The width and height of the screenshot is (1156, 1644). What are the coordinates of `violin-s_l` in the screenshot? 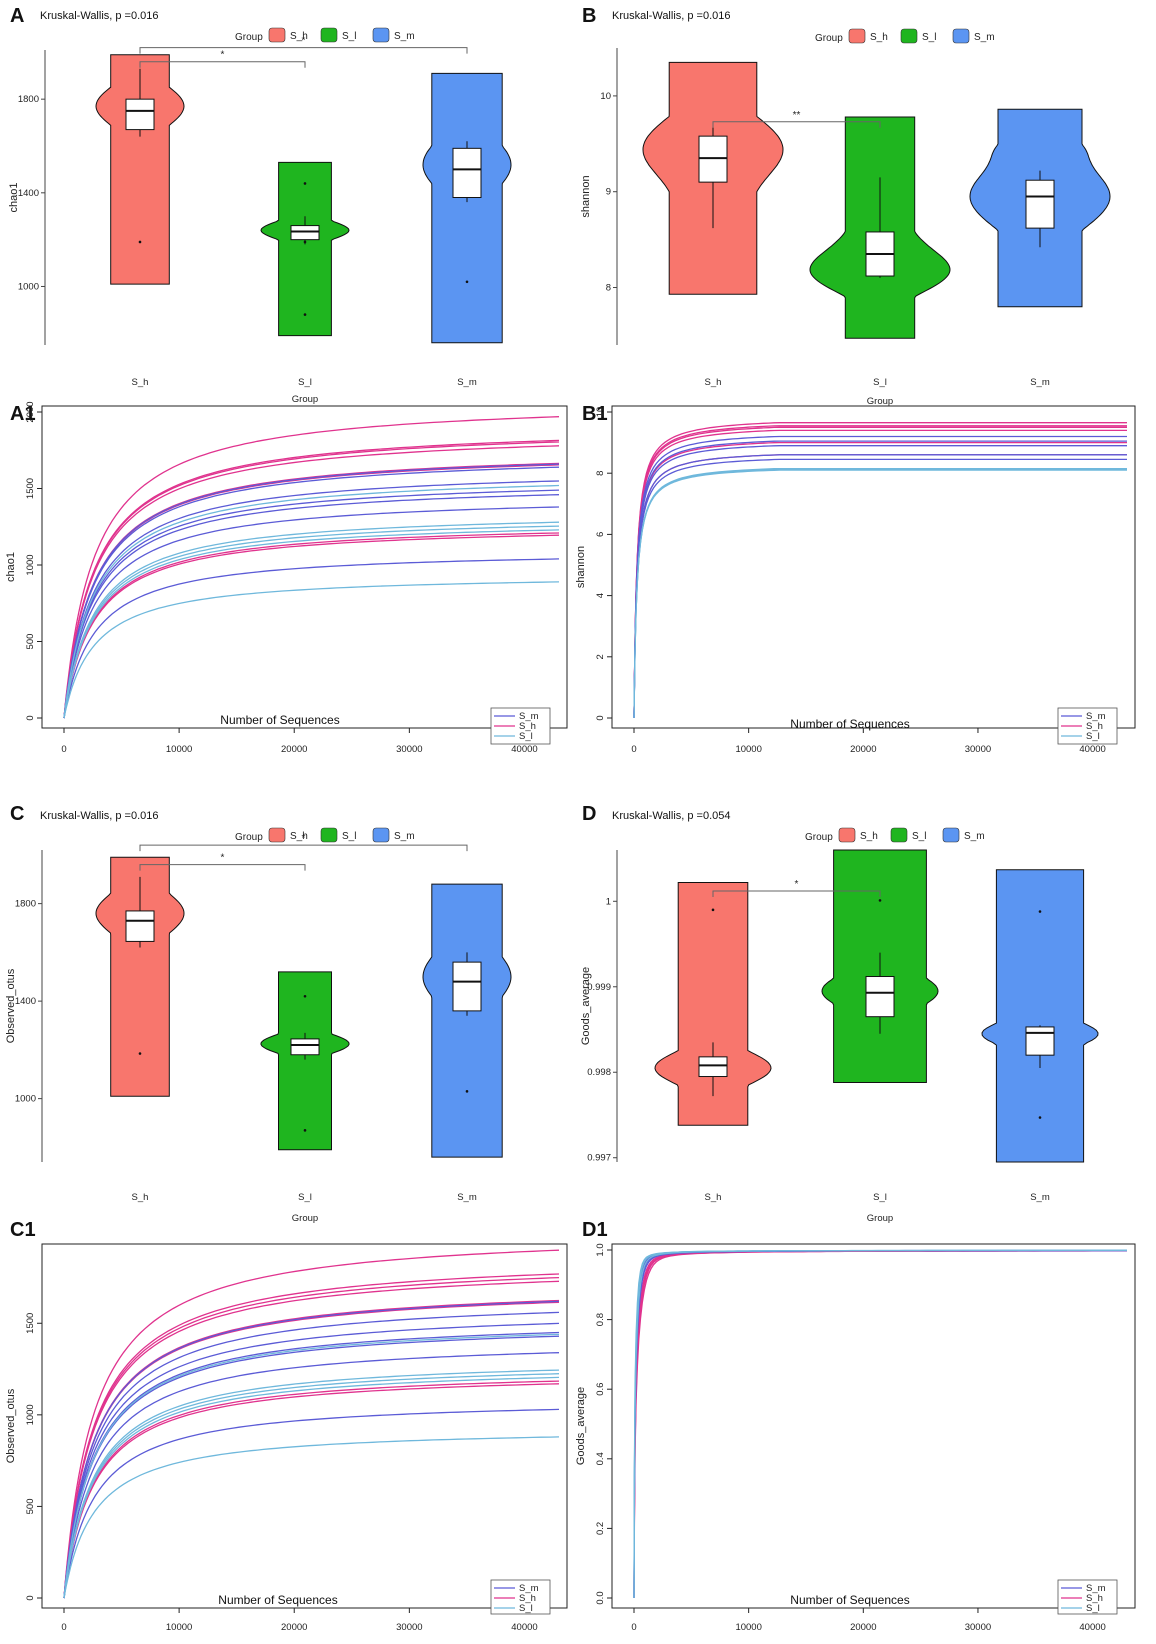 It's located at (305, 249).